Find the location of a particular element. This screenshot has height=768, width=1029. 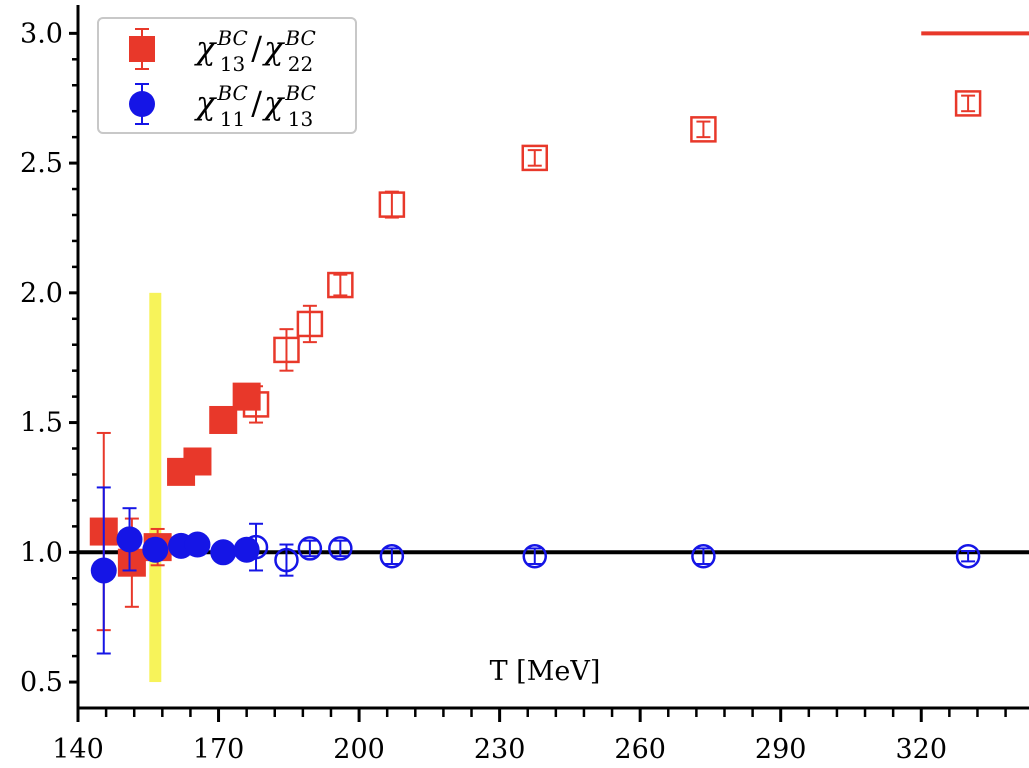

x-tick-label: 320 is located at coordinates (921, 749).